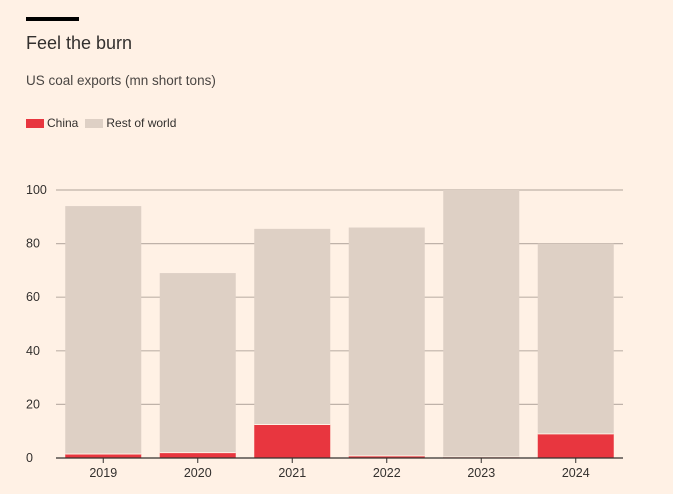  Describe the element at coordinates (35, 123) in the screenshot. I see `legend-swatch-china` at that location.